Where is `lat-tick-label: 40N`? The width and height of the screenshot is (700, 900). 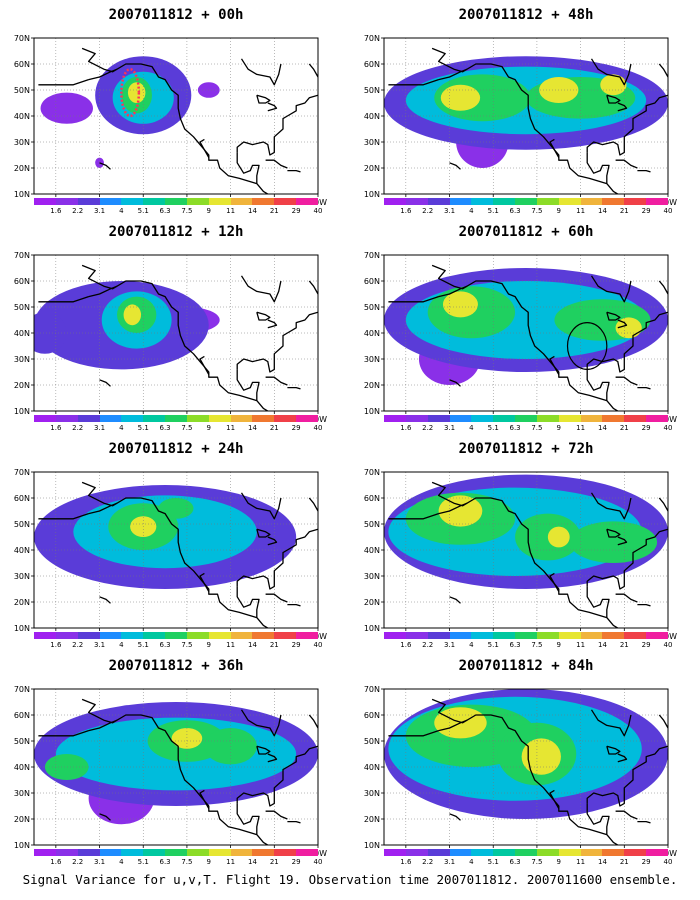
lat-tick-label: 40N is located at coordinates (372, 116).